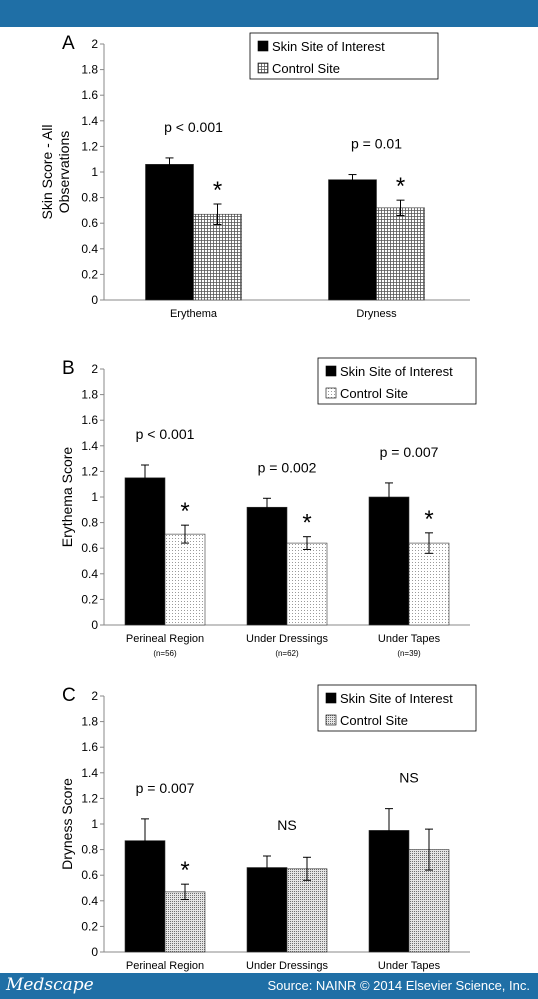  I want to click on x-n-label: (n=62), so click(287, 653).